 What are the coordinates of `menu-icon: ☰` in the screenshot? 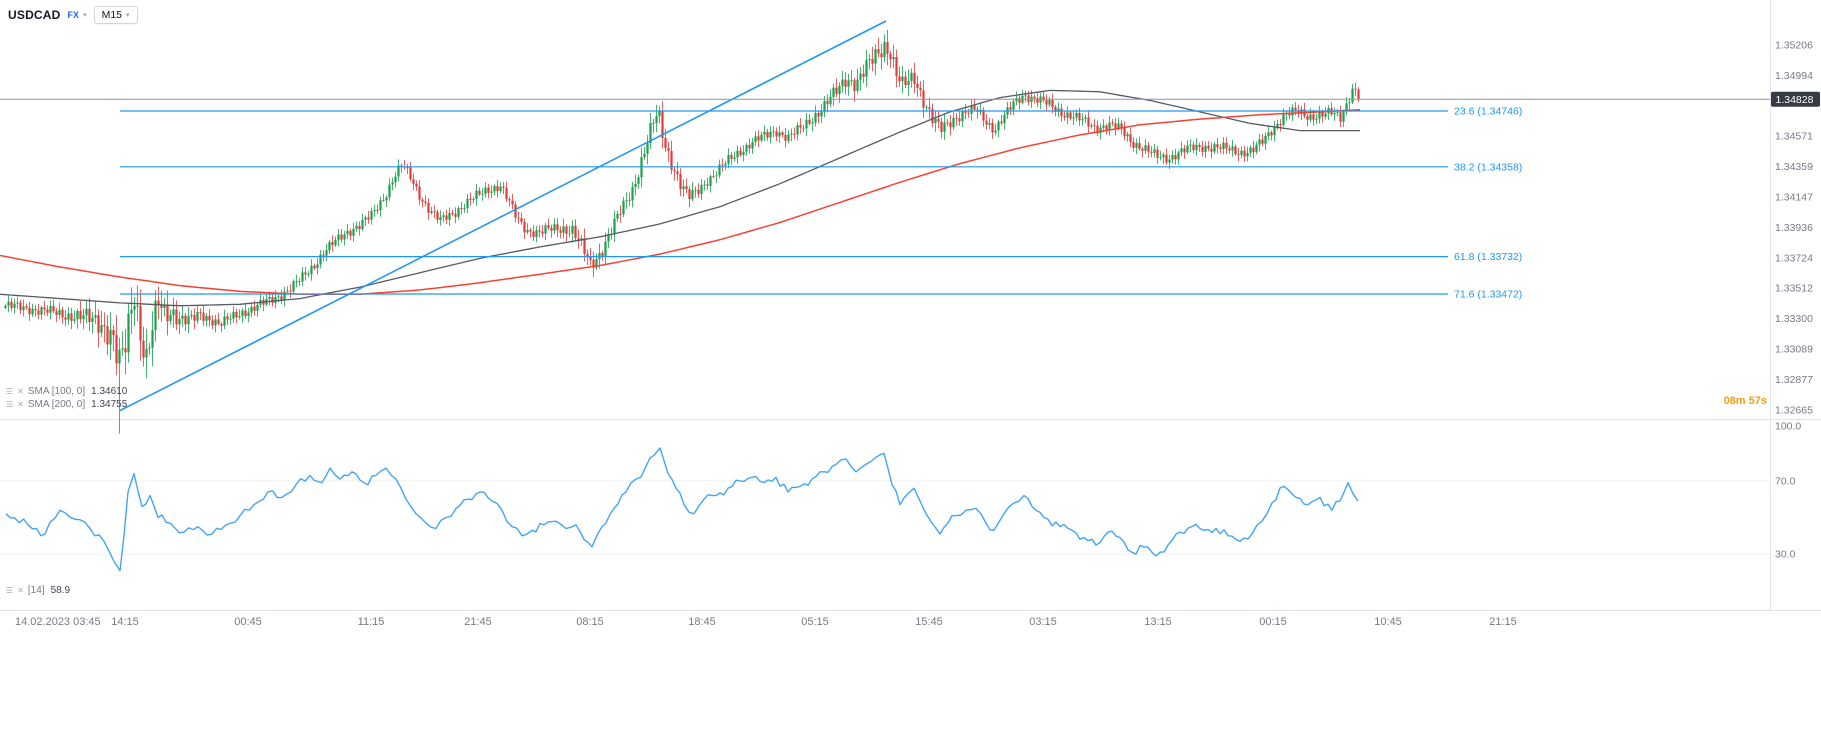 It's located at (10, 404).